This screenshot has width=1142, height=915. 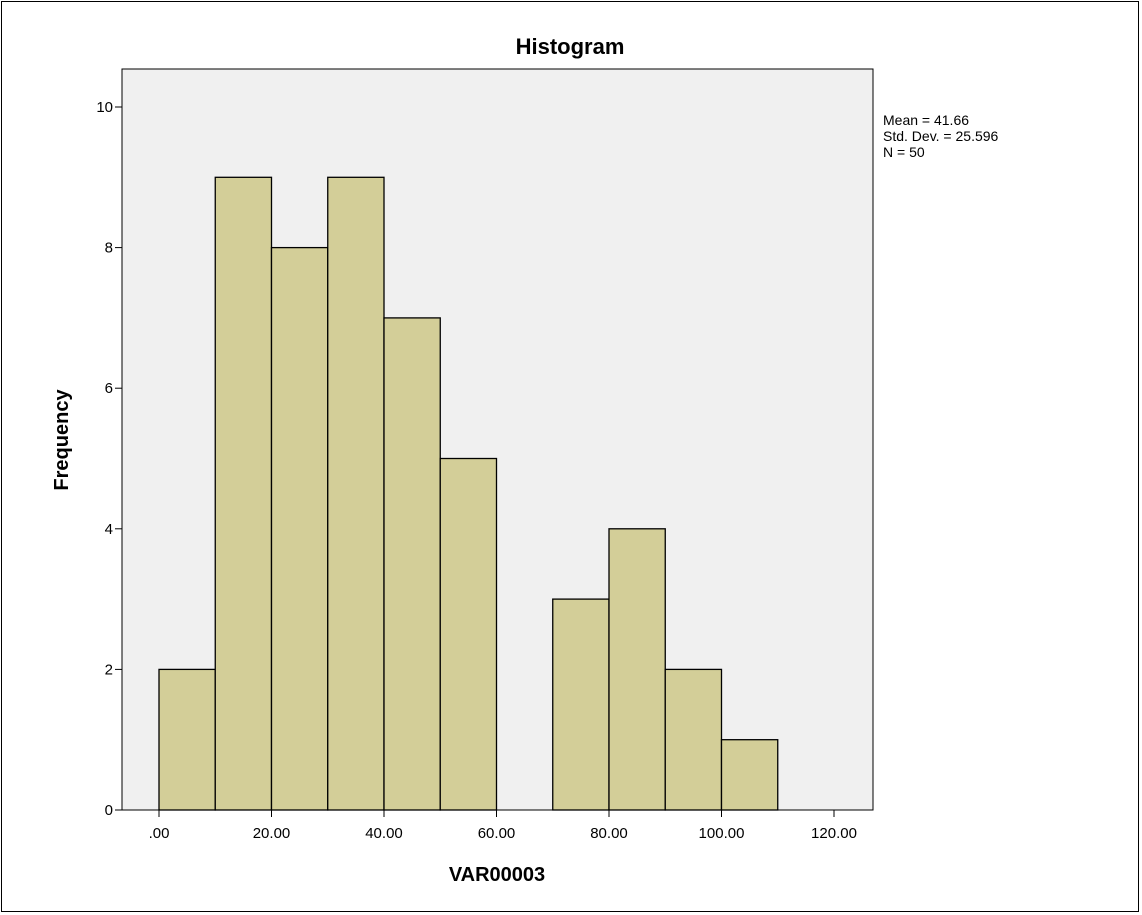 I want to click on x-axis: .00 20.00 40.00 60.00 80.00 100.00 120.00, so click(x=503, y=826).